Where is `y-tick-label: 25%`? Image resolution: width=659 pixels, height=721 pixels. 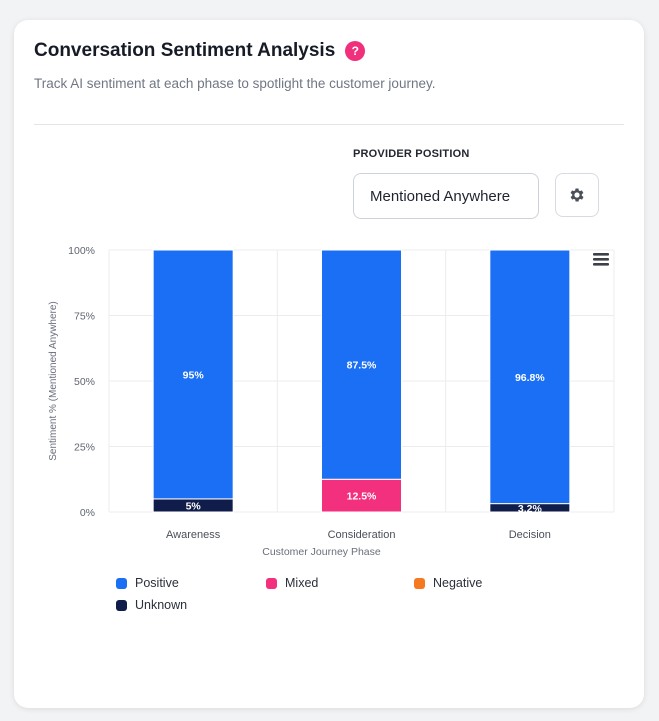
y-tick-label: 25% is located at coordinates (84, 448).